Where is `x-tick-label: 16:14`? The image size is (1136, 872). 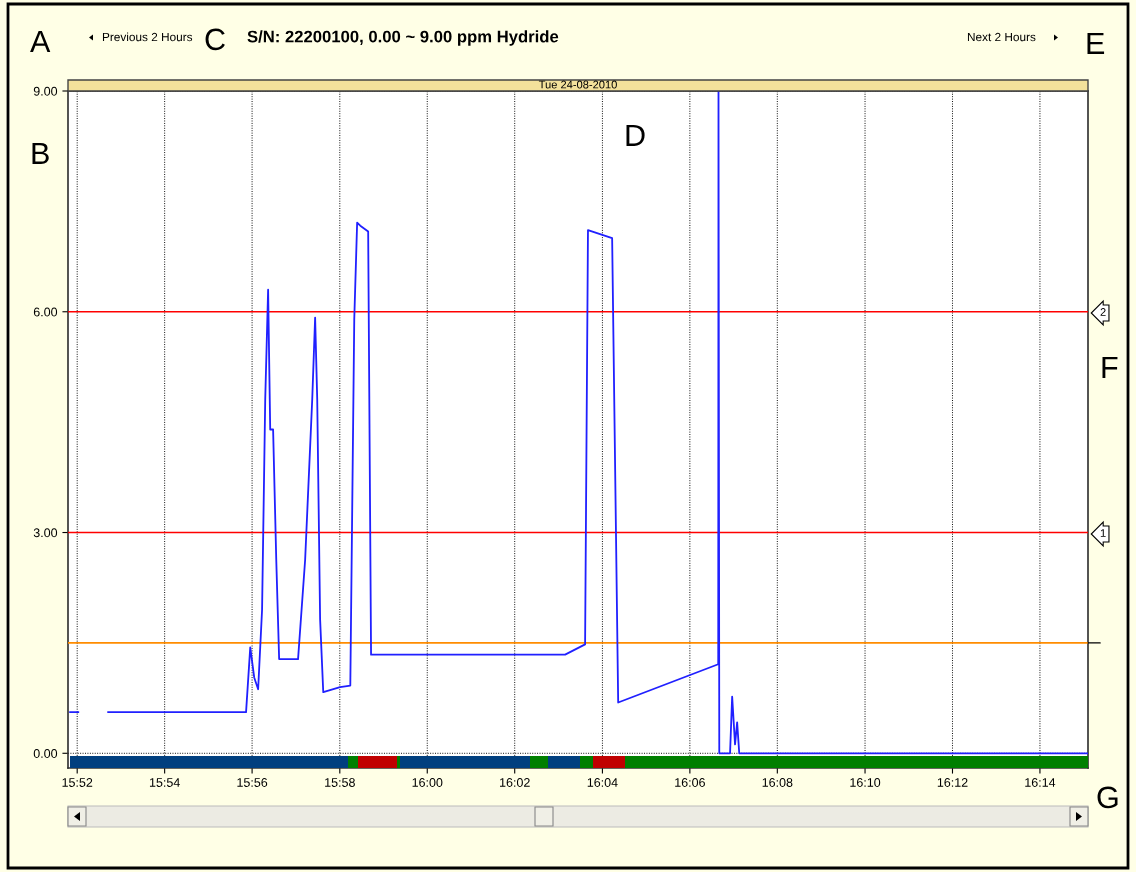 x-tick-label: 16:14 is located at coordinates (1040, 782).